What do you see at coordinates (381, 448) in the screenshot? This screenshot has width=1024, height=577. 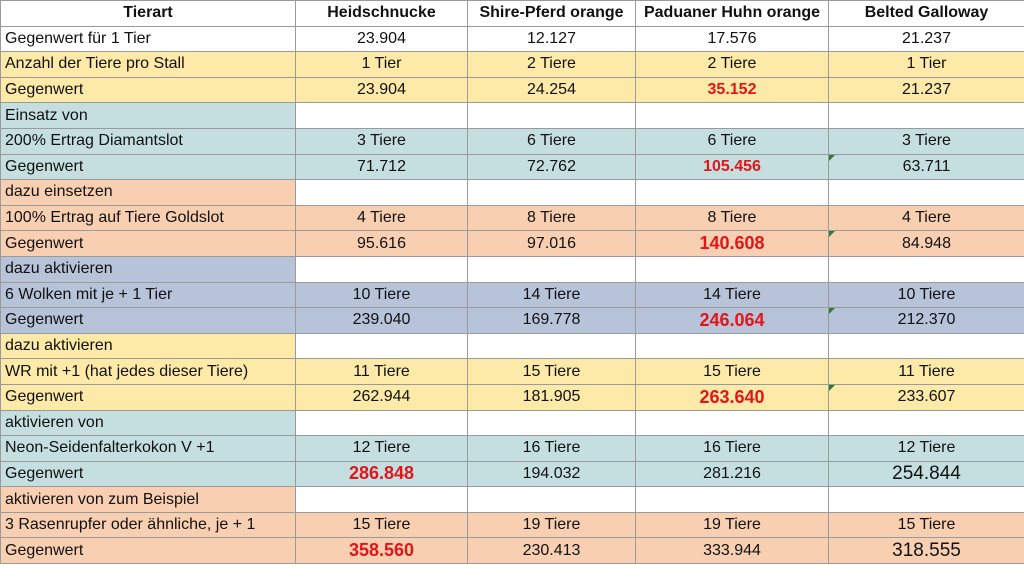 I see `value-cell: 12 Tiere` at bounding box center [381, 448].